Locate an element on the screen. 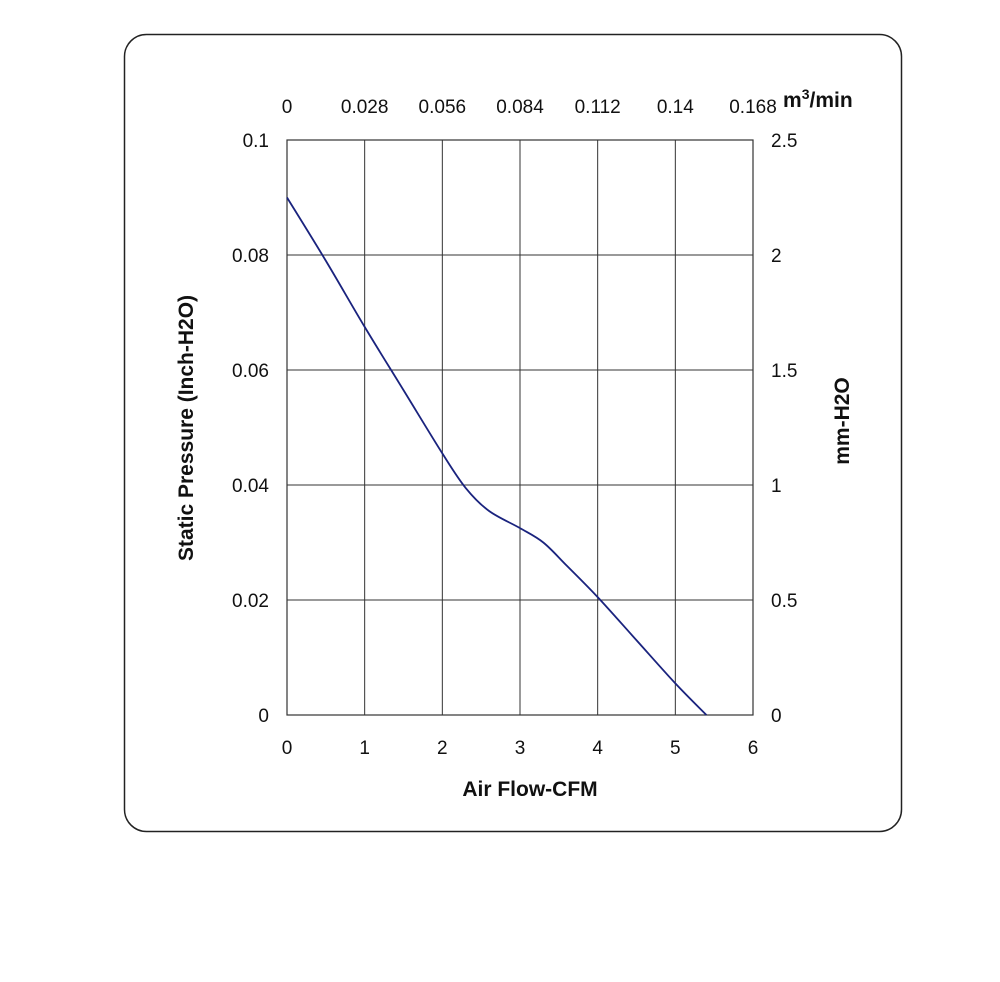 The width and height of the screenshot is (1000, 982). x-tick-label: 5 is located at coordinates (675, 748).